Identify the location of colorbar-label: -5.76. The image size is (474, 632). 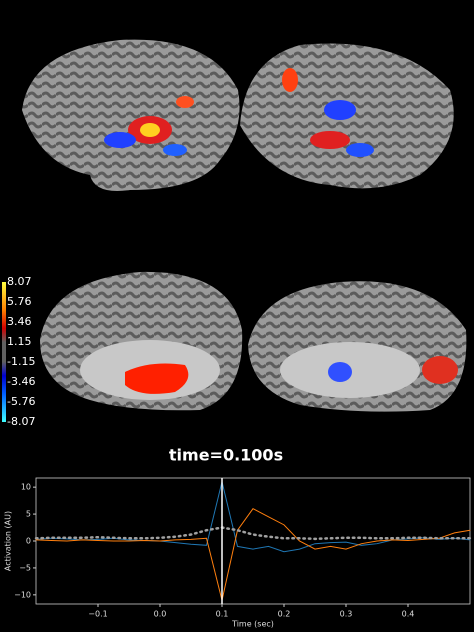
(21, 401).